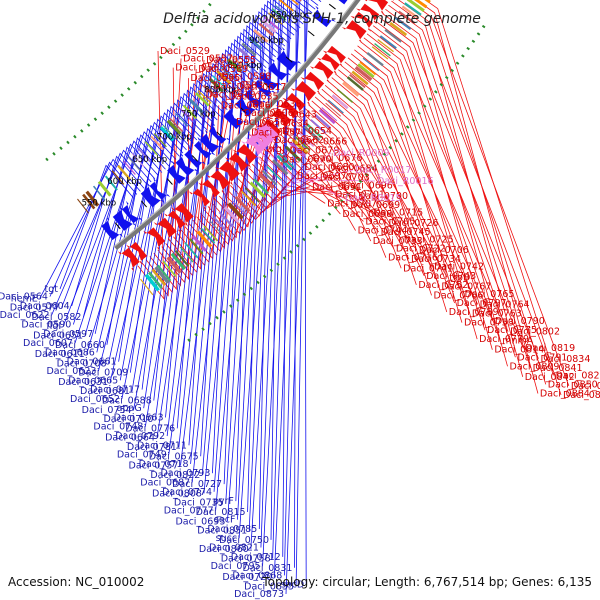 The width and height of the screenshot is (600, 600). What do you see at coordinates (292, 114) in the screenshot?
I see `gene-label-forward: Daci_0643` at bounding box center [292, 114].